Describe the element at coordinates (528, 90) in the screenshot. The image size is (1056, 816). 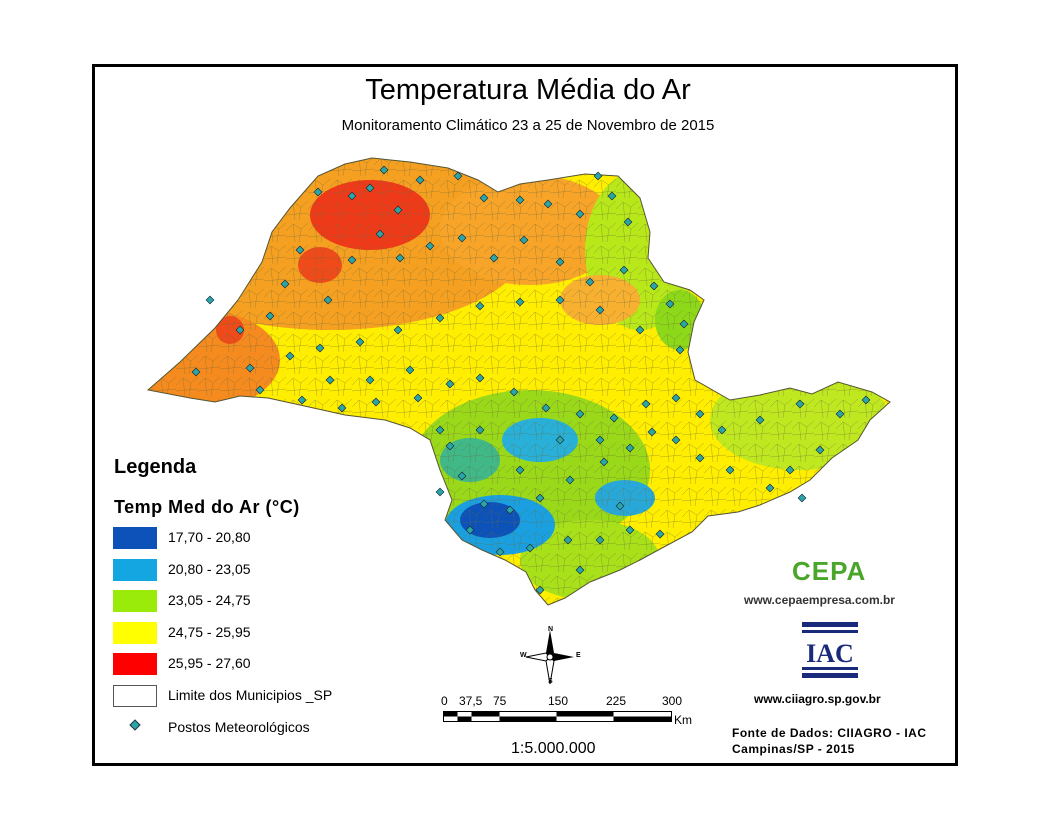
I see `map-title: Temperatura Média do Ar` at that location.